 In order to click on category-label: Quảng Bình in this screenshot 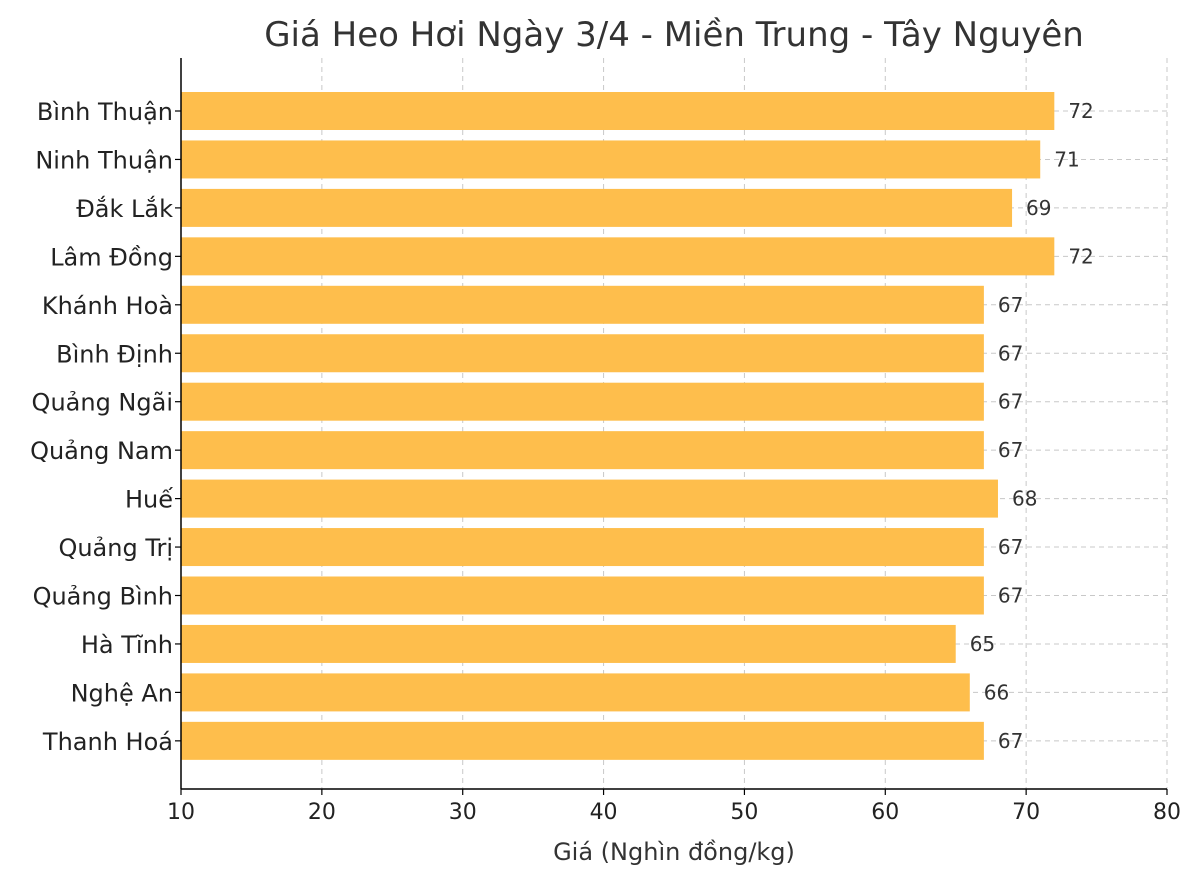, I will do `click(103, 597)`.